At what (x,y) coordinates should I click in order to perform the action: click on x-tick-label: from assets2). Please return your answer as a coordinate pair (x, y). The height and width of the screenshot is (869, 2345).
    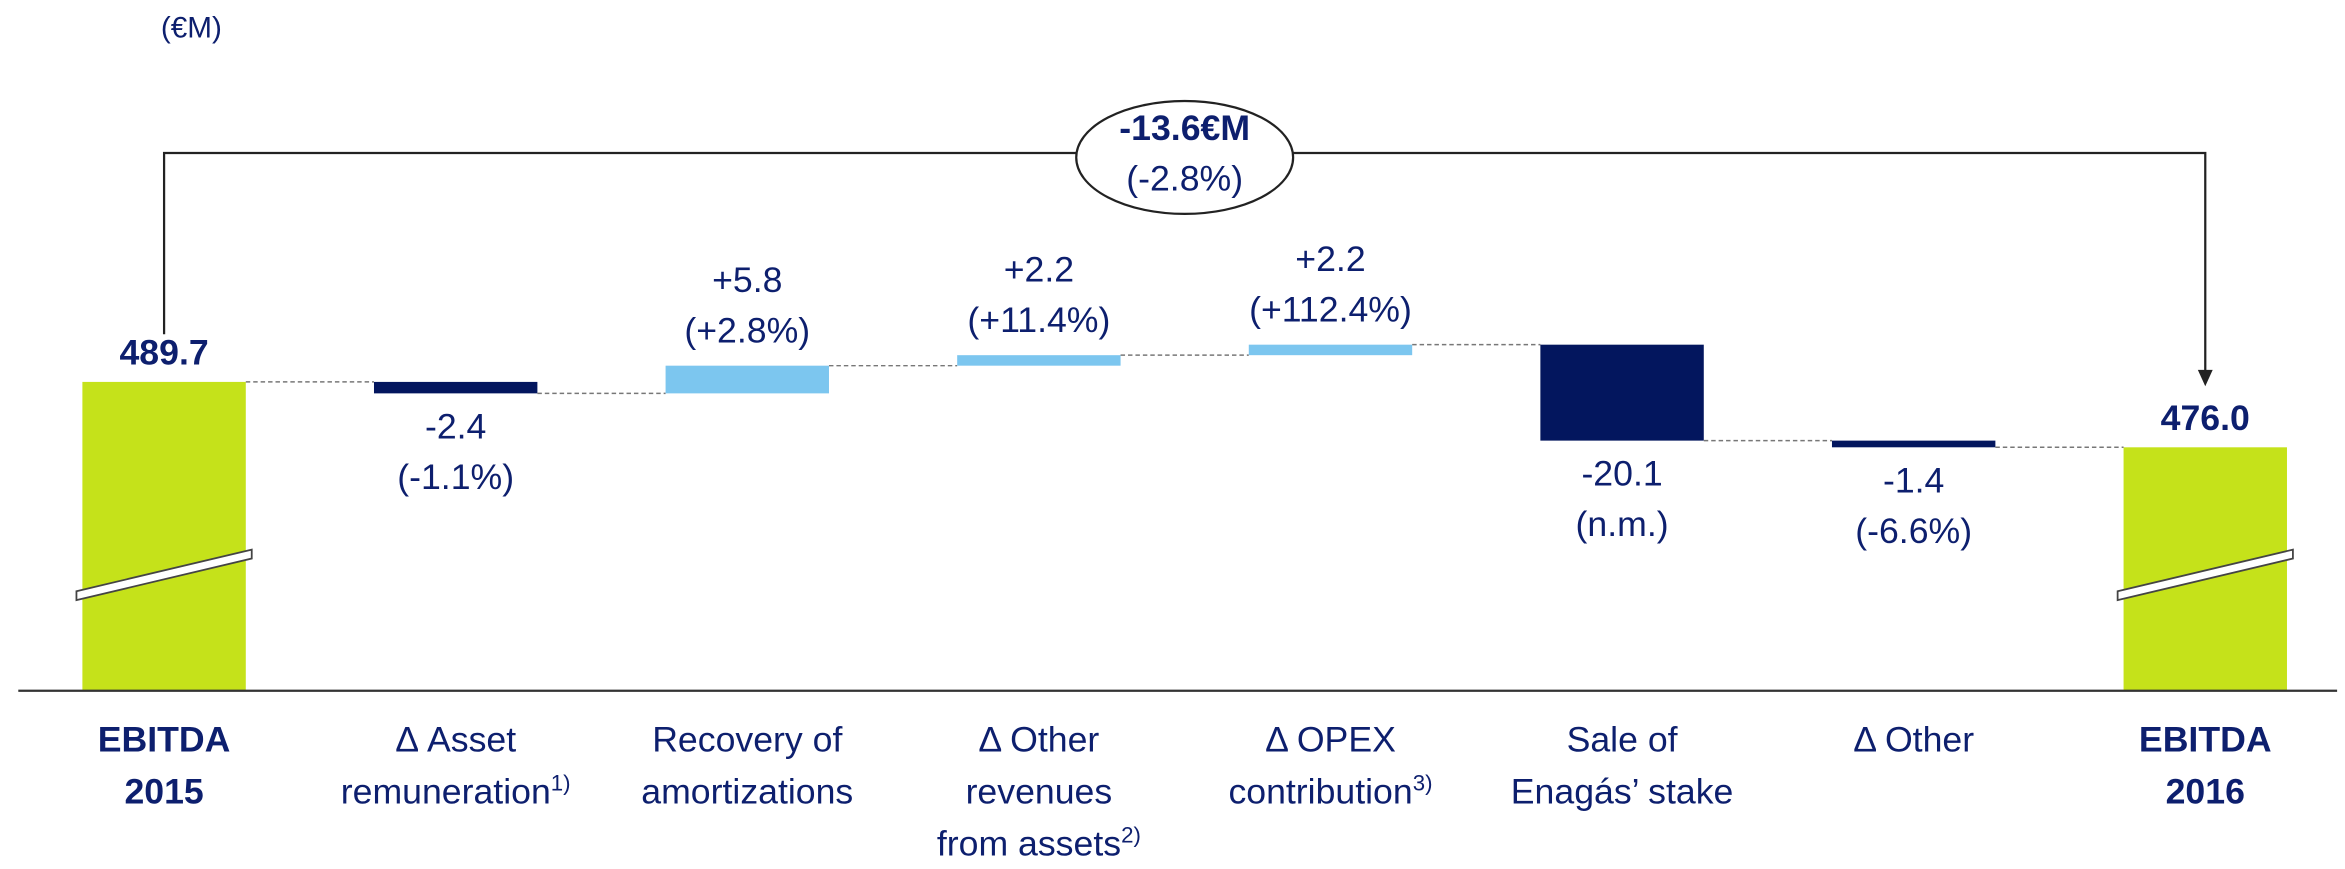
    Looking at the image, I should click on (1039, 843).